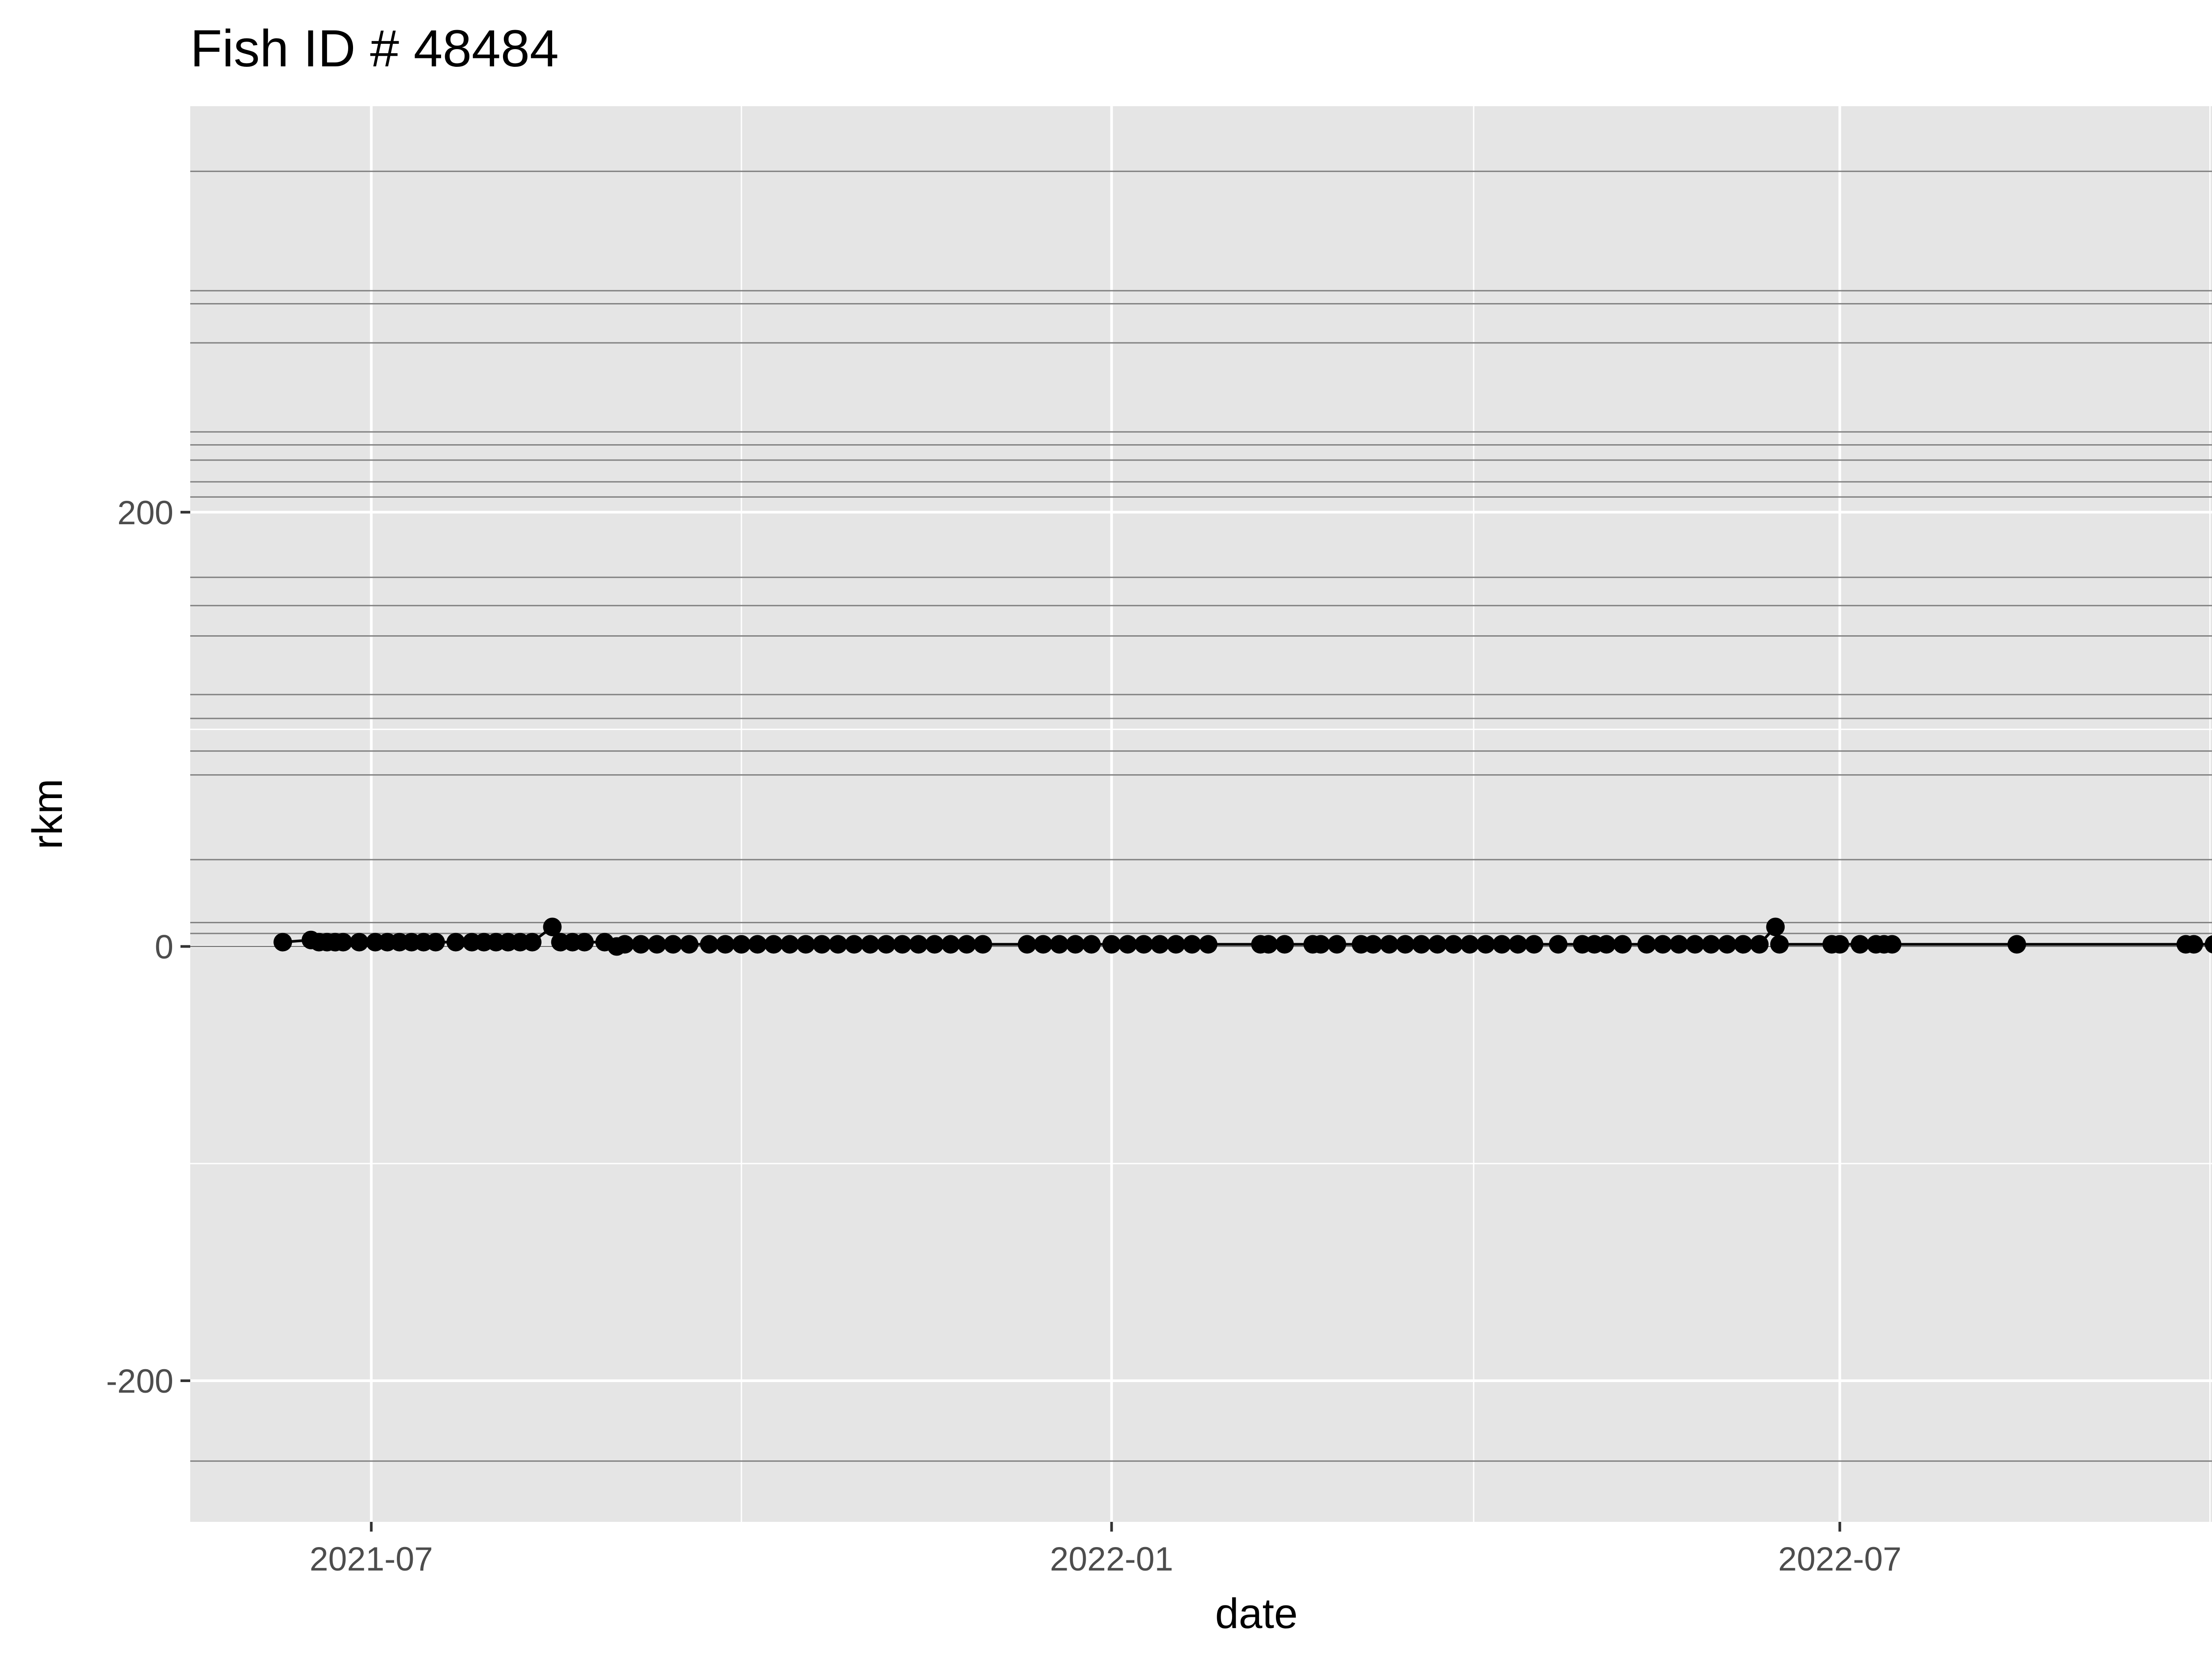  I want to click on x-tick-label: 2021-07, so click(371, 1559).